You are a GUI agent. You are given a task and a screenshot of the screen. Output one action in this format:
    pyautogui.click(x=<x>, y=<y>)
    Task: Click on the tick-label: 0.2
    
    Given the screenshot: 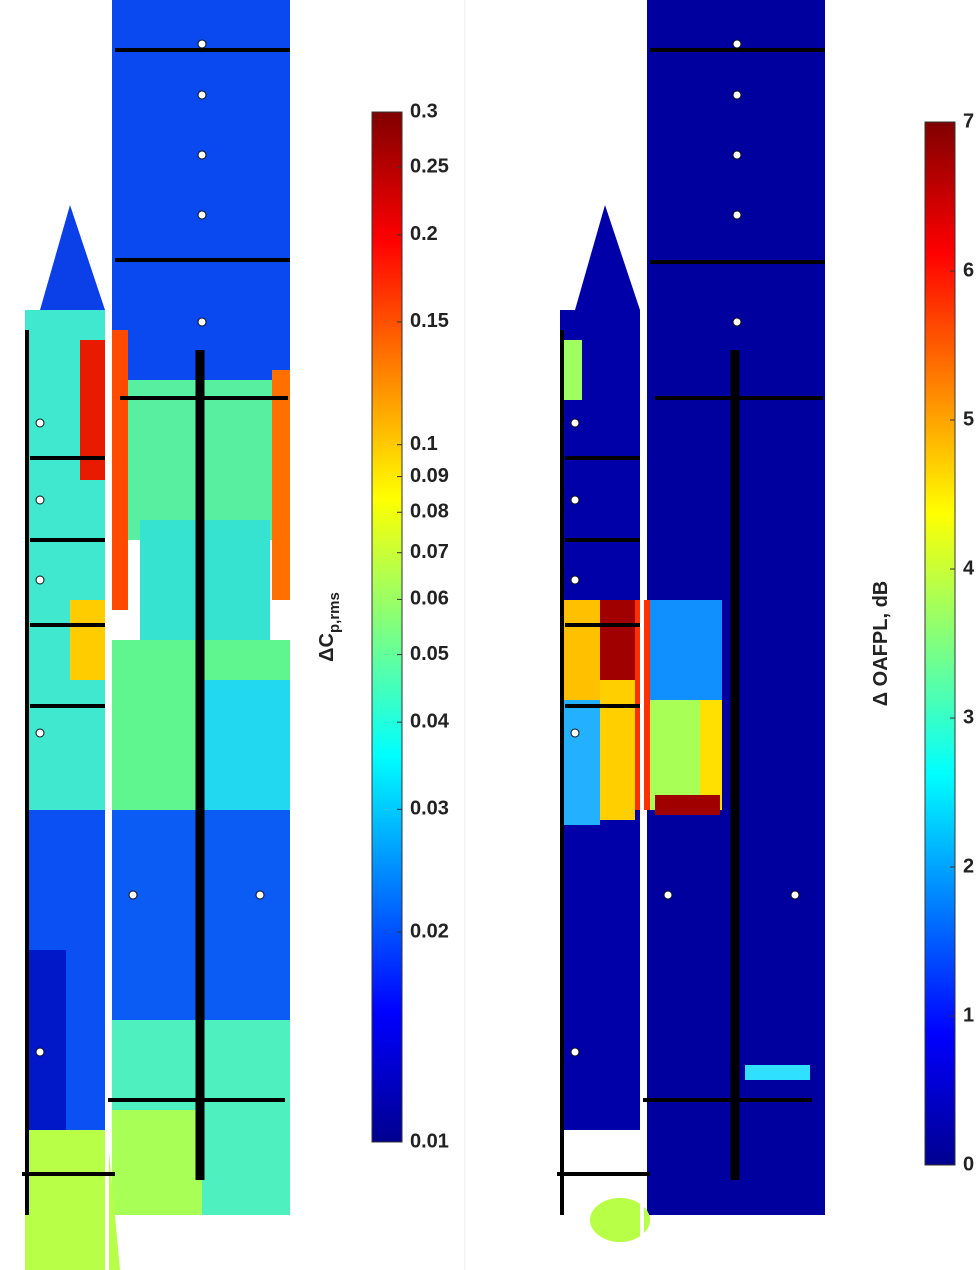 What is the action you would take?
    pyautogui.click(x=424, y=234)
    